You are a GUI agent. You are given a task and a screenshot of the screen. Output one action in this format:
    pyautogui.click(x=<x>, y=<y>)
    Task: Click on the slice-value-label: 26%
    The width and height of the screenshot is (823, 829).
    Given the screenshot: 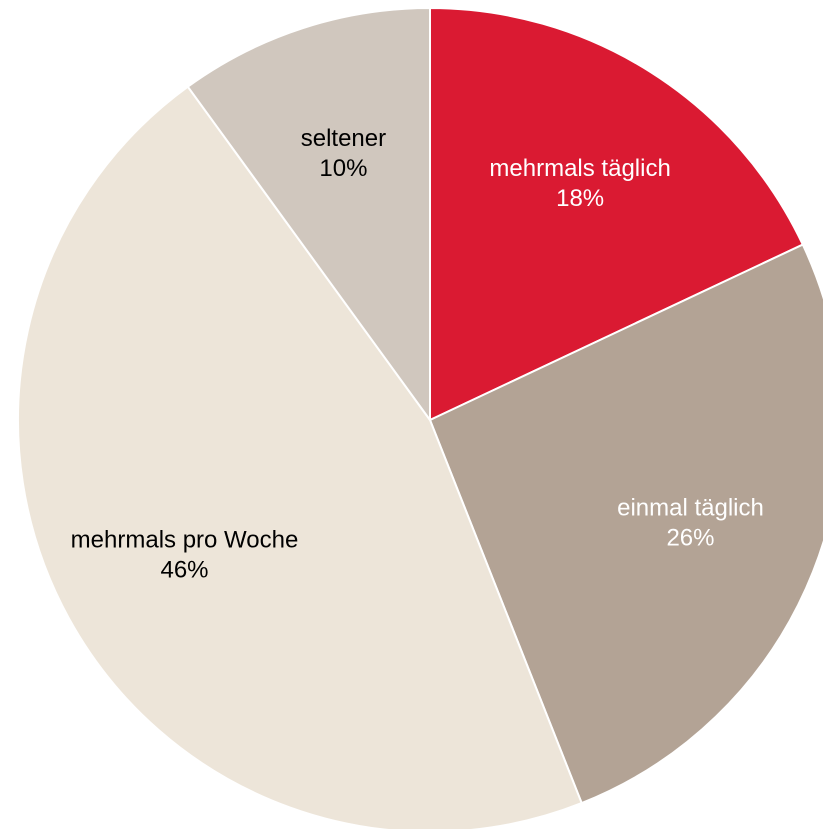 What is the action you would take?
    pyautogui.click(x=690, y=537)
    